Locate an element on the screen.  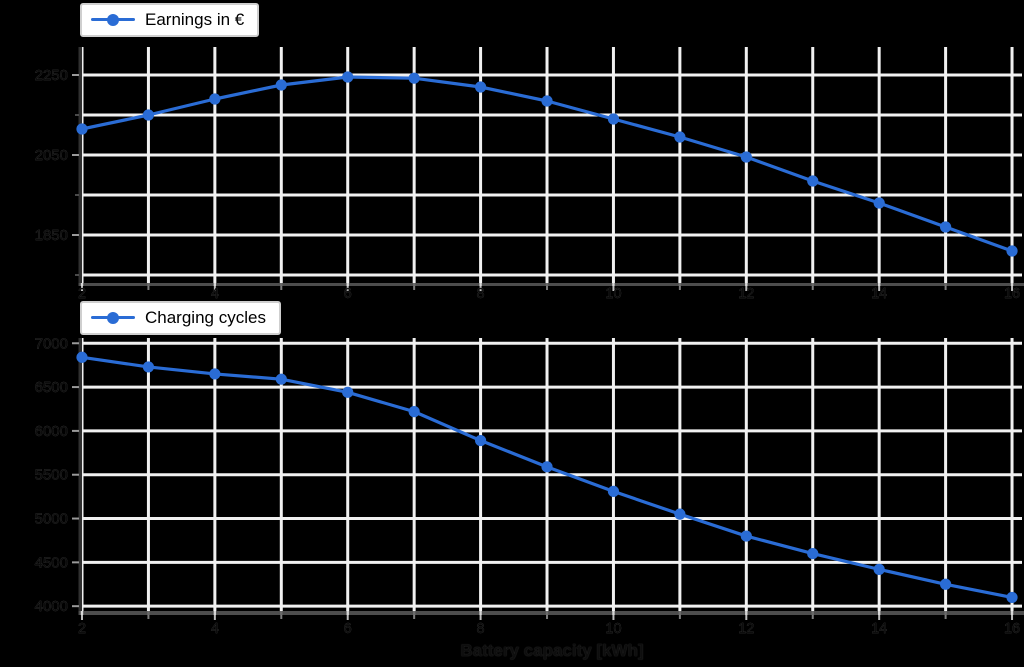
legend-charging-cycles: Charging cycles is located at coordinates (180, 318).